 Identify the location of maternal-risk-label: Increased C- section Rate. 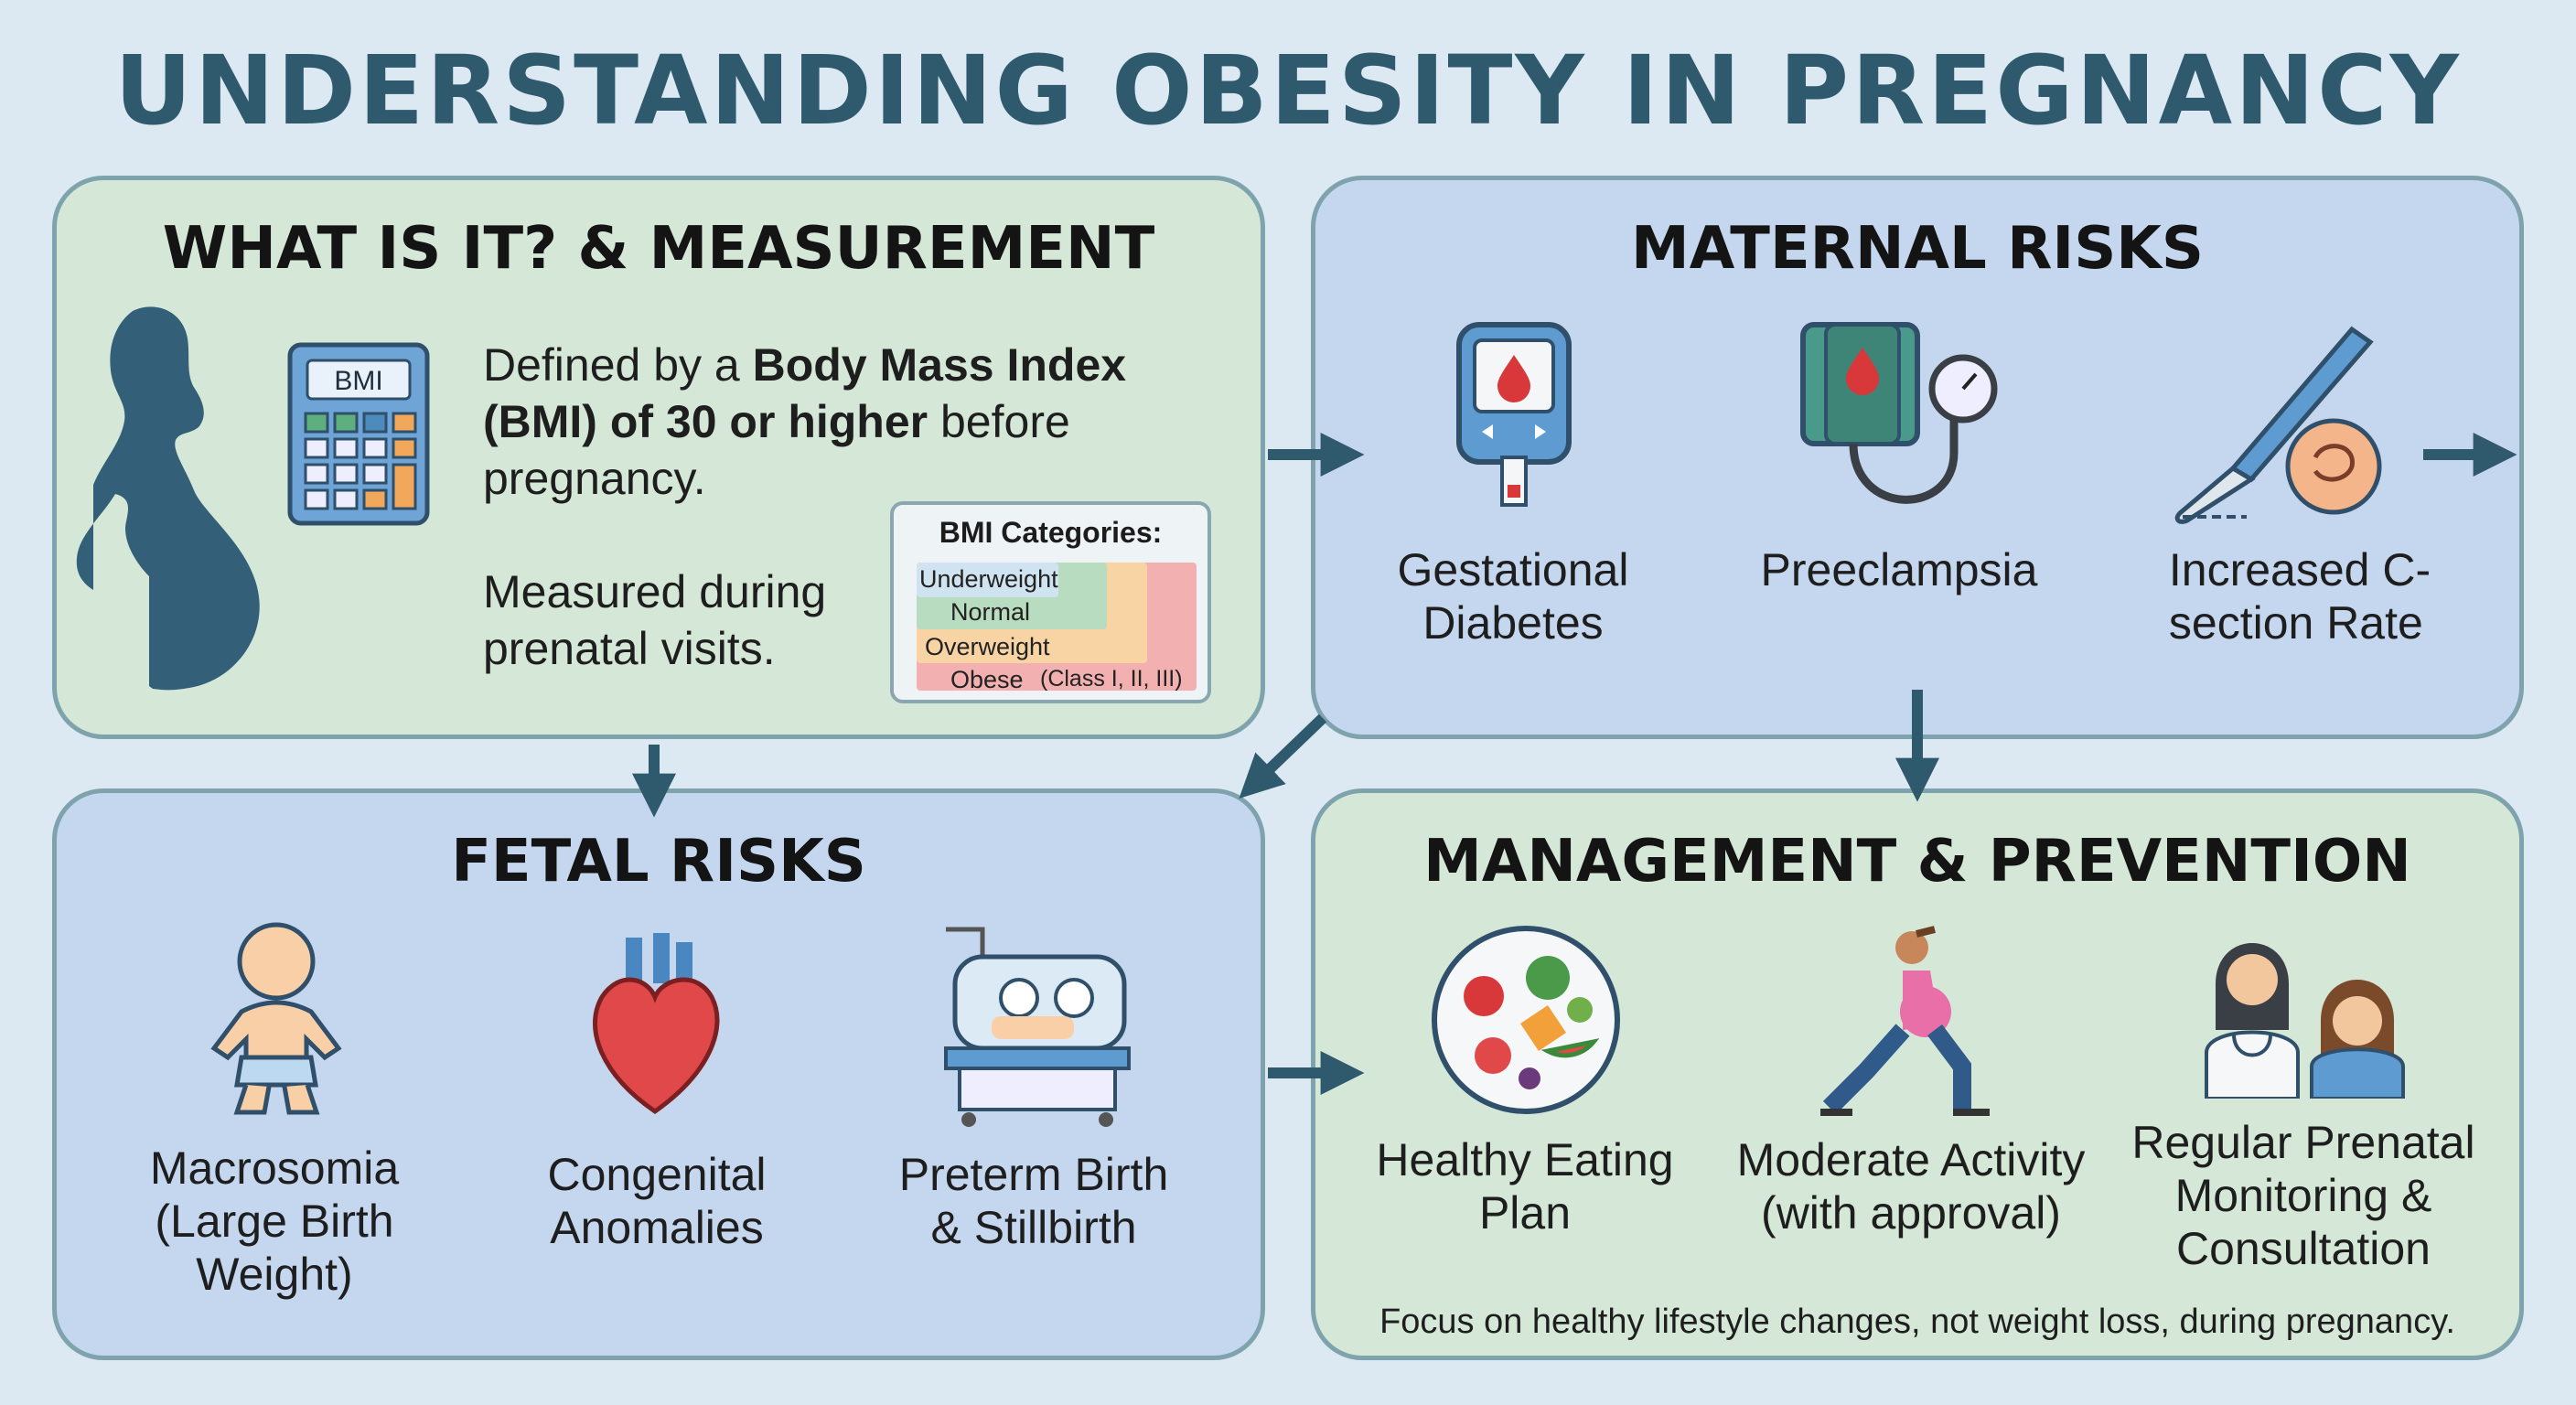
(2300, 596).